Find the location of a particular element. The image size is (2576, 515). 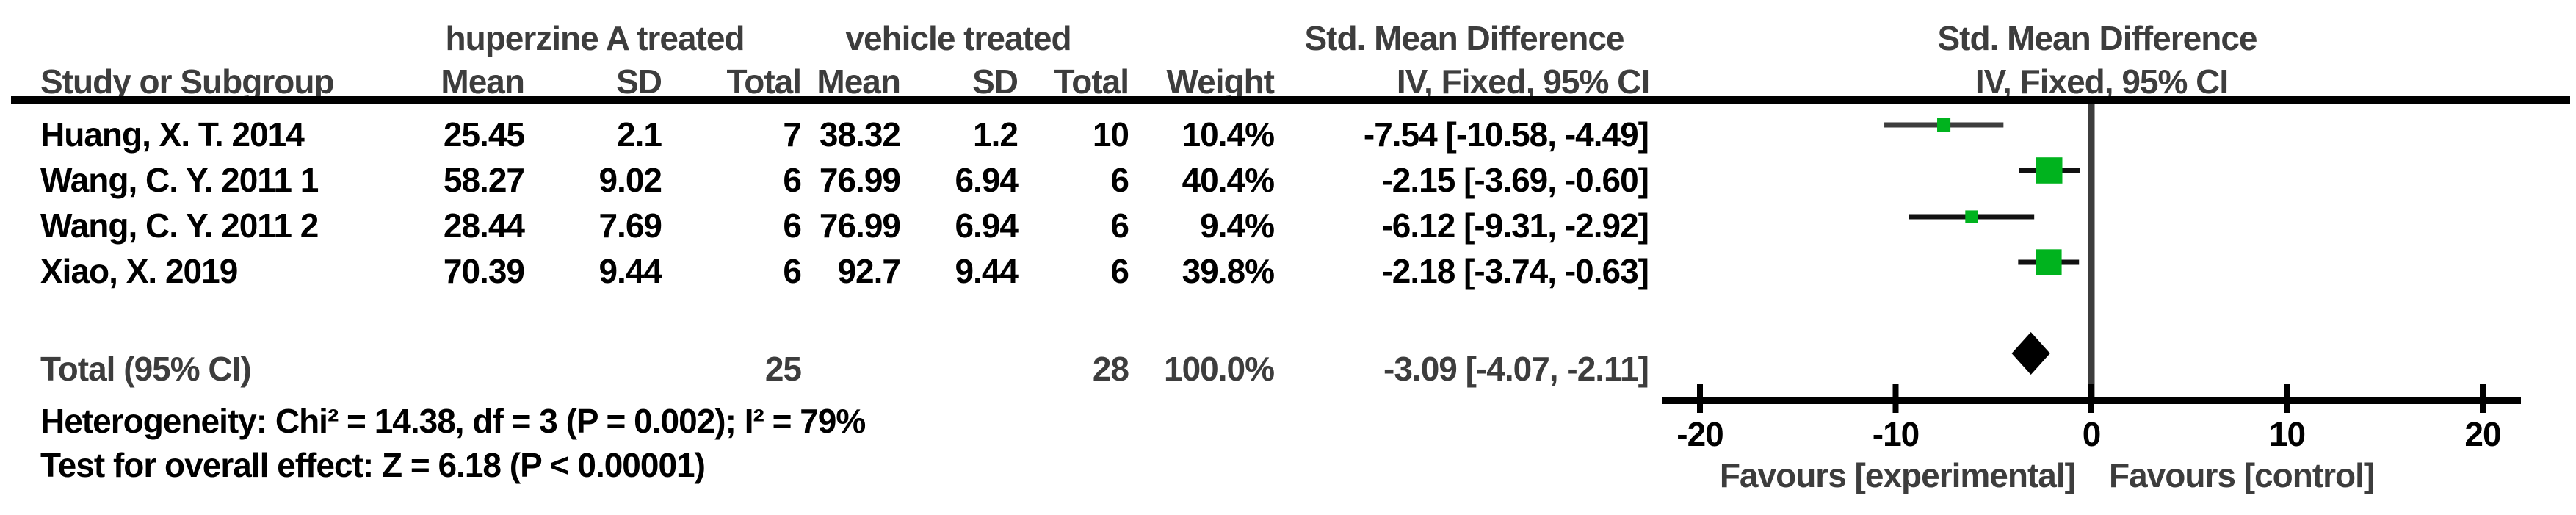

study-name: Huang, X. T. 2014 is located at coordinates (172, 134).